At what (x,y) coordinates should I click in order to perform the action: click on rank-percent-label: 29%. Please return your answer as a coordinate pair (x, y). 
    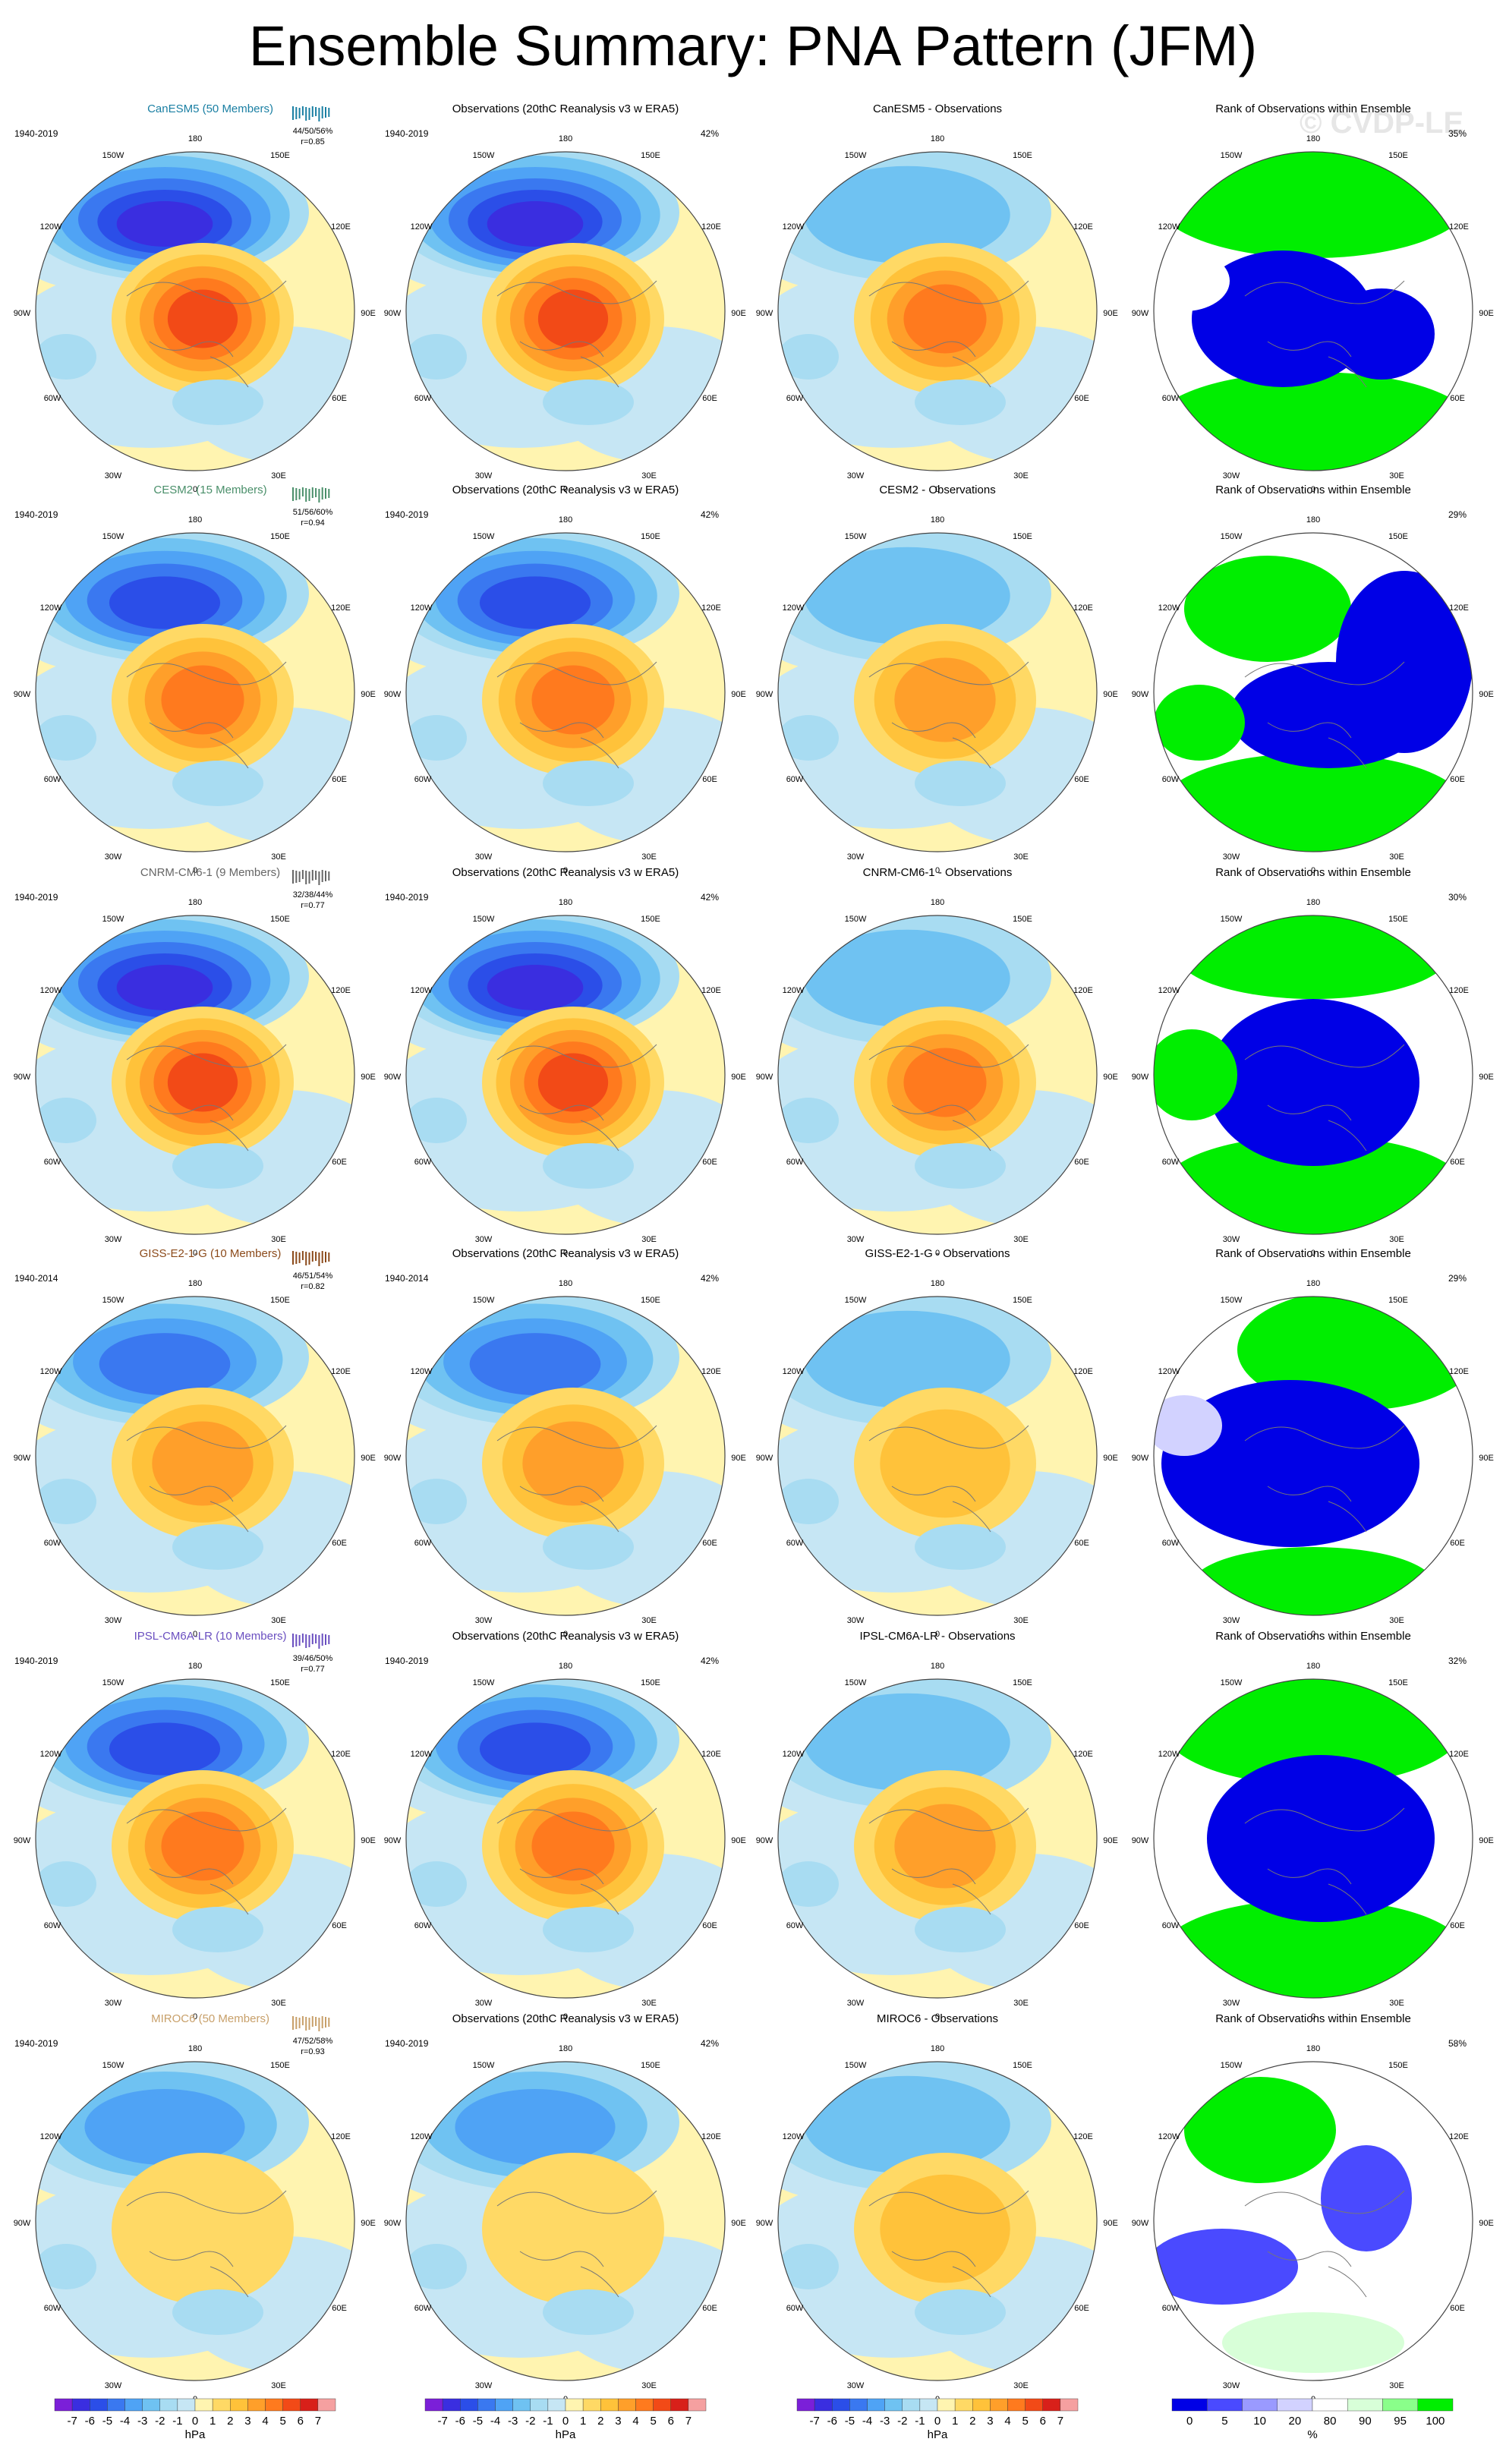
    Looking at the image, I should click on (1457, 1278).